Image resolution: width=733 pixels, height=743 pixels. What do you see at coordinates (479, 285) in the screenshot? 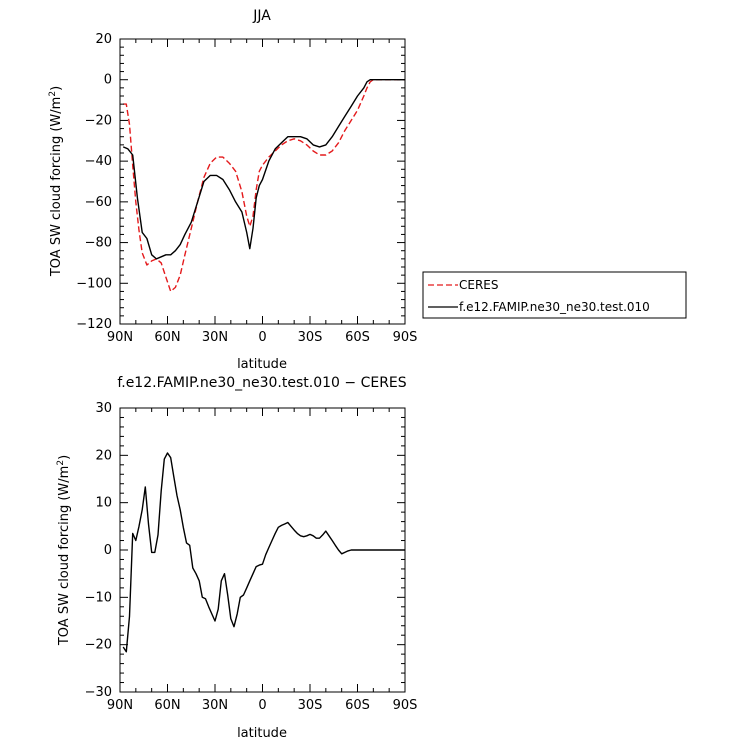
I see `legend-label-ceres: CERES` at bounding box center [479, 285].